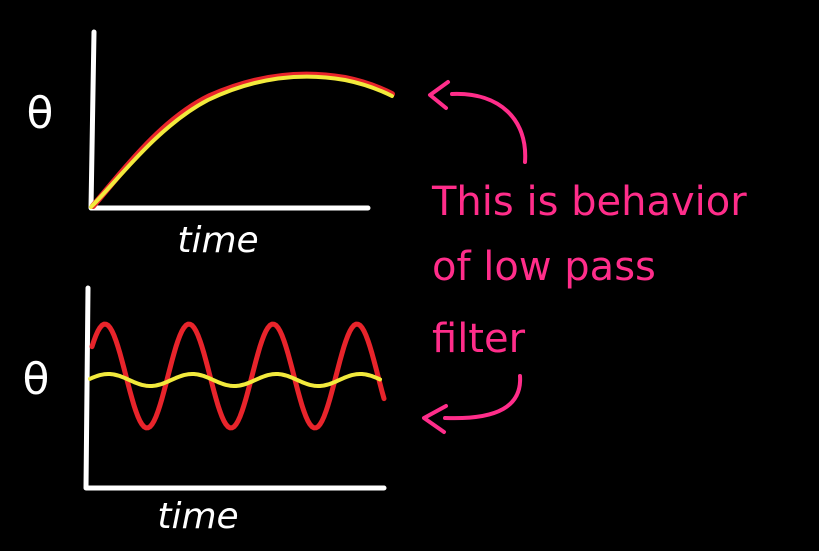 The image size is (819, 551). I want to click on bottom-plot-raw-wave, so click(238, 376).